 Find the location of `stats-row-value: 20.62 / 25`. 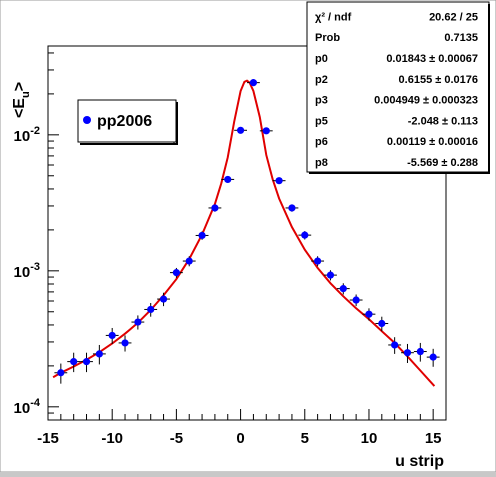

stats-row-value: 20.62 / 25 is located at coordinates (453, 17).